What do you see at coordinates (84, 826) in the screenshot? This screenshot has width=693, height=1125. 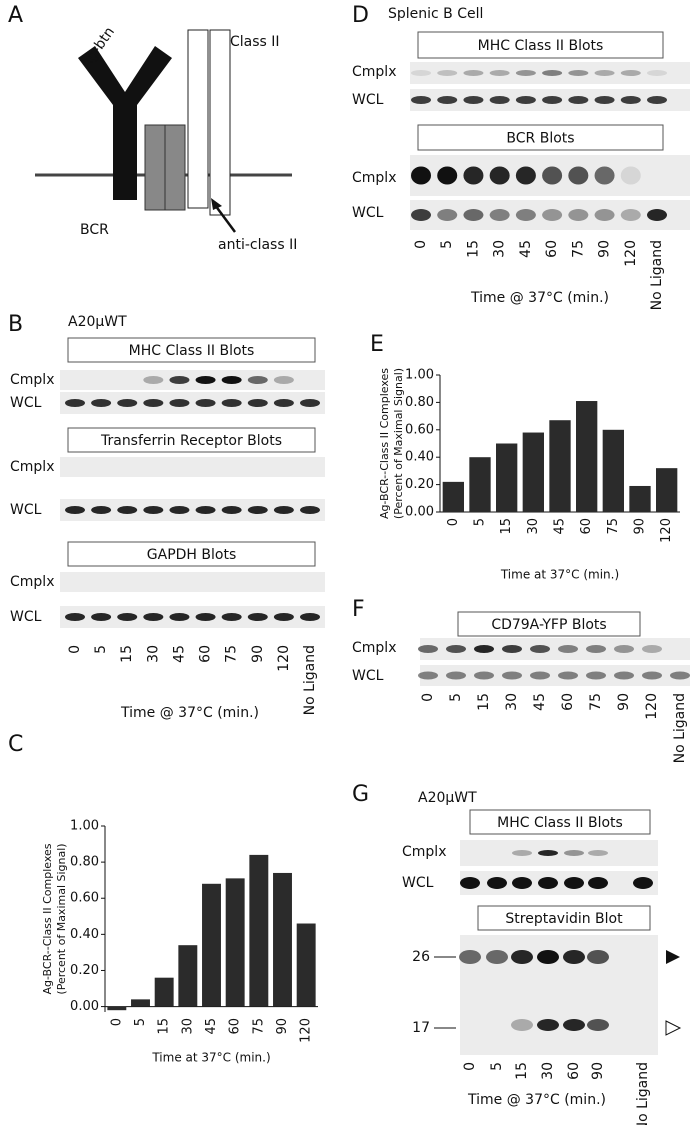 I see `y-tick-label: 1.00` at bounding box center [84, 826].